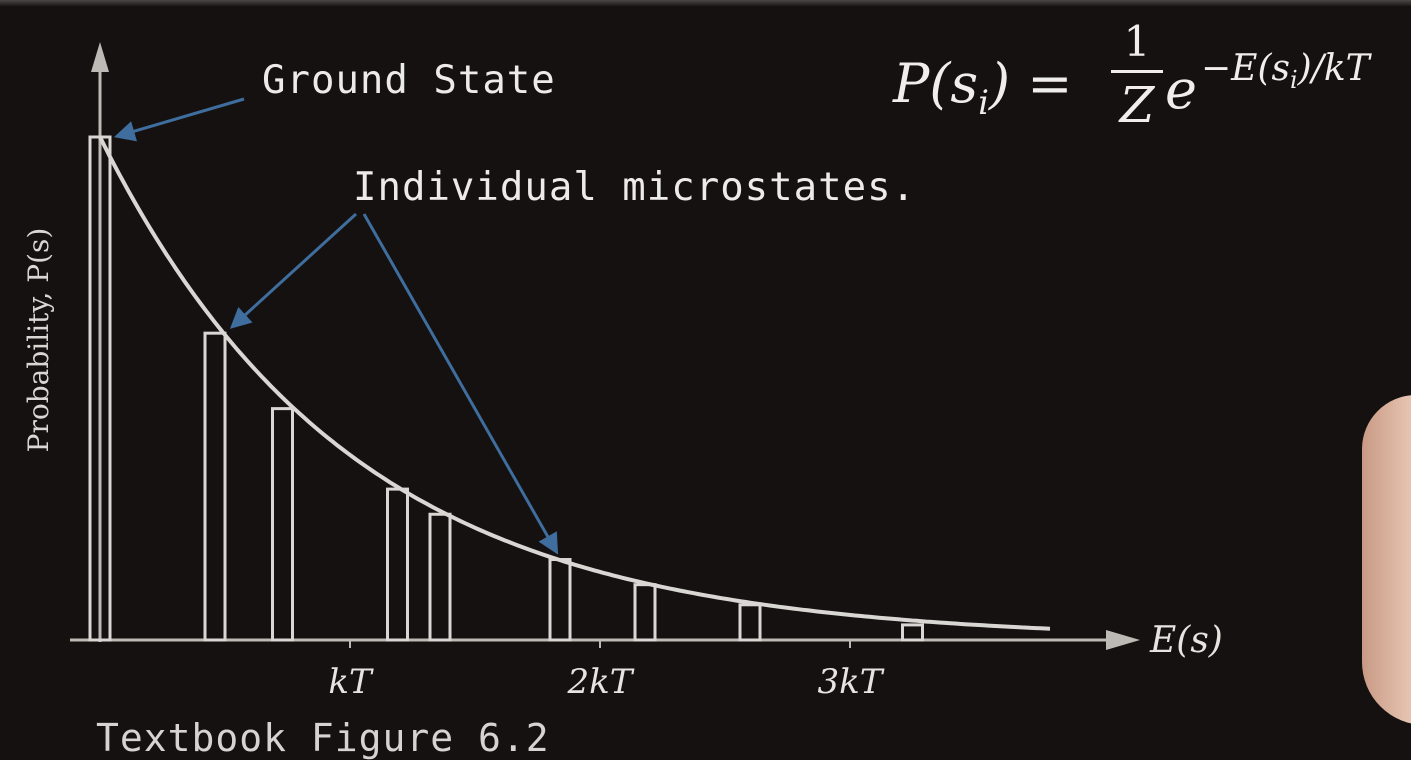 This screenshot has width=1411, height=760. What do you see at coordinates (38, 340) in the screenshot?
I see `y-axis-label: Probability, P(s)` at bounding box center [38, 340].